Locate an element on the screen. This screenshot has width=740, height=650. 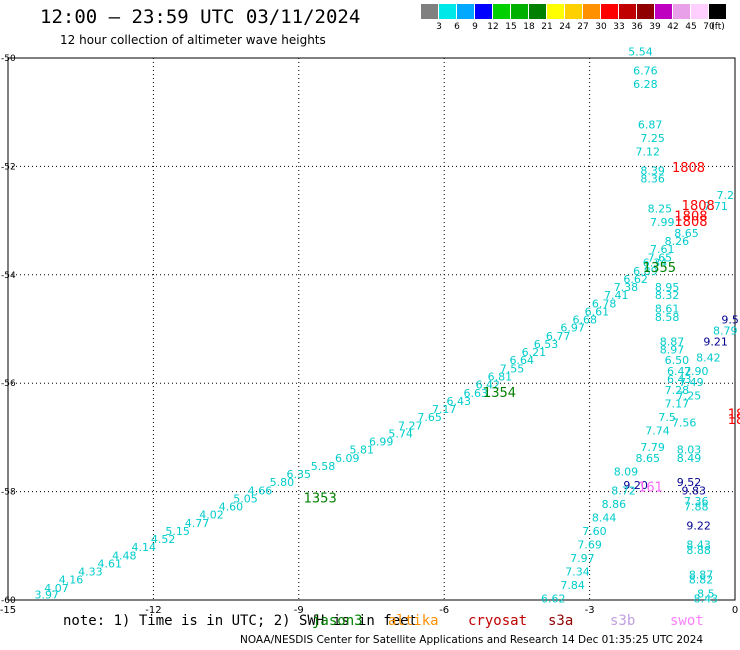
wave-height-value: 6.77 is located at coordinates (558, 336).